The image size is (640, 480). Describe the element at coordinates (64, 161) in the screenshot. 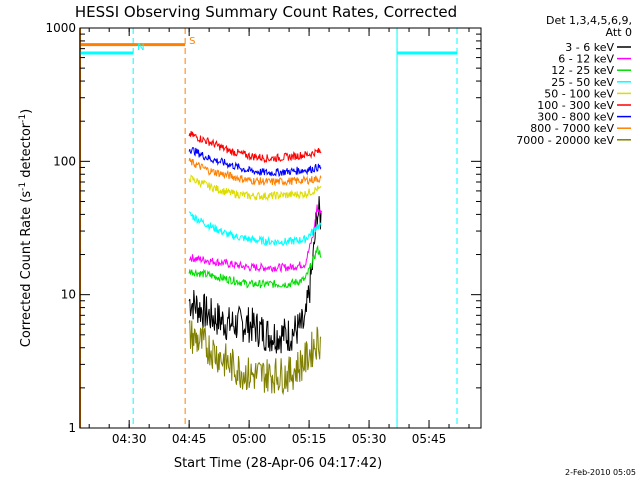

I see `y-tick-label-2: 100` at that location.